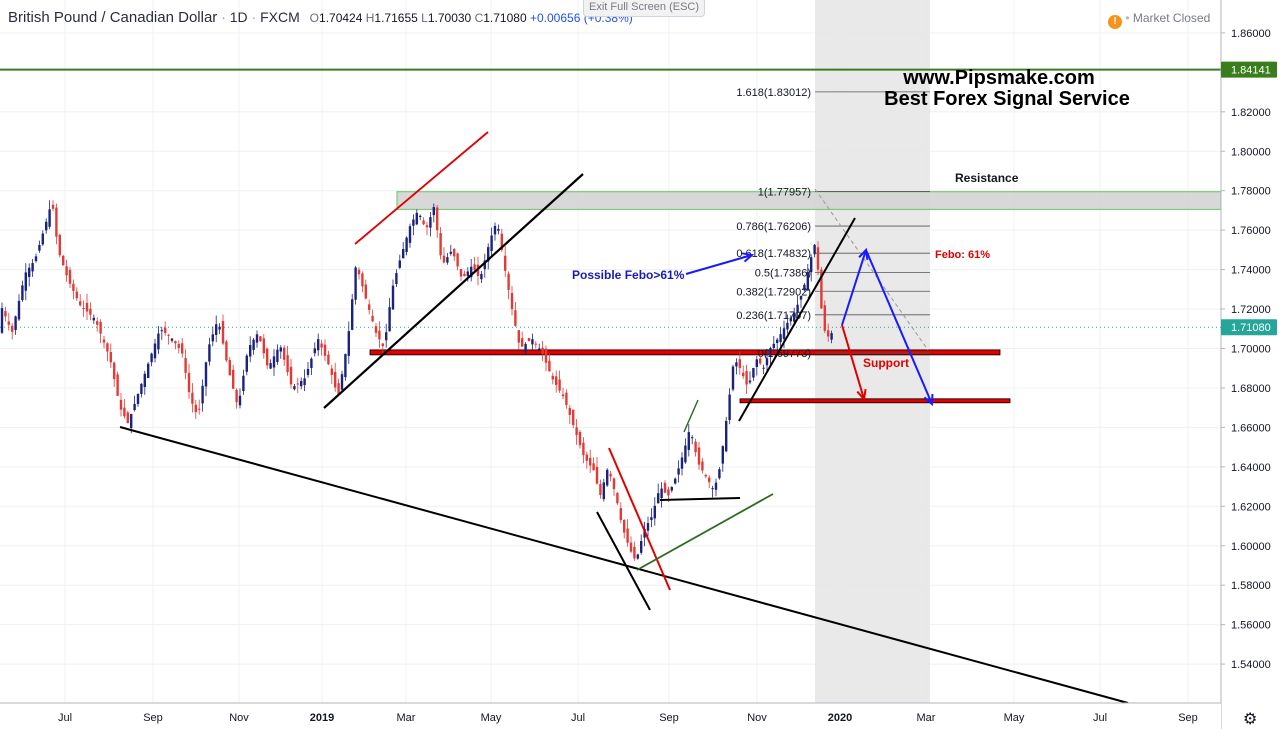 The width and height of the screenshot is (1279, 729). Describe the element at coordinates (1251, 626) in the screenshot. I see `price-tick-label: 1.56000` at that location.